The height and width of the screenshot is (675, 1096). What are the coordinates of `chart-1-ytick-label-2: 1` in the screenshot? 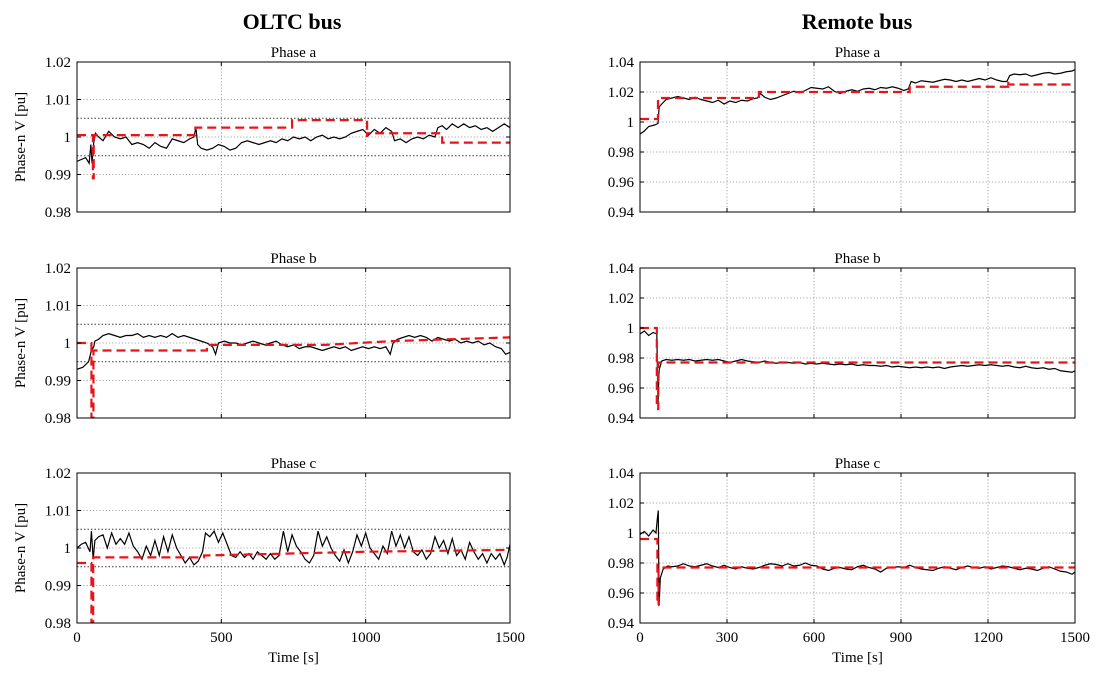 It's located at (68, 344).